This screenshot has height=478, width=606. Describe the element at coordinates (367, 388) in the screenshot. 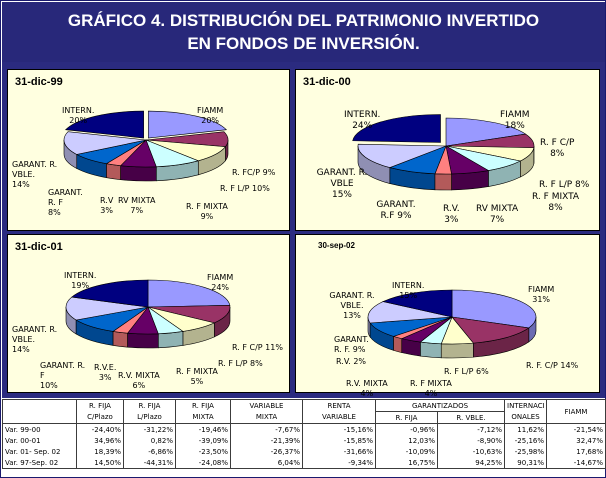

I see `slice-label-rvmixta: R.V. MIXTA 4%` at that location.